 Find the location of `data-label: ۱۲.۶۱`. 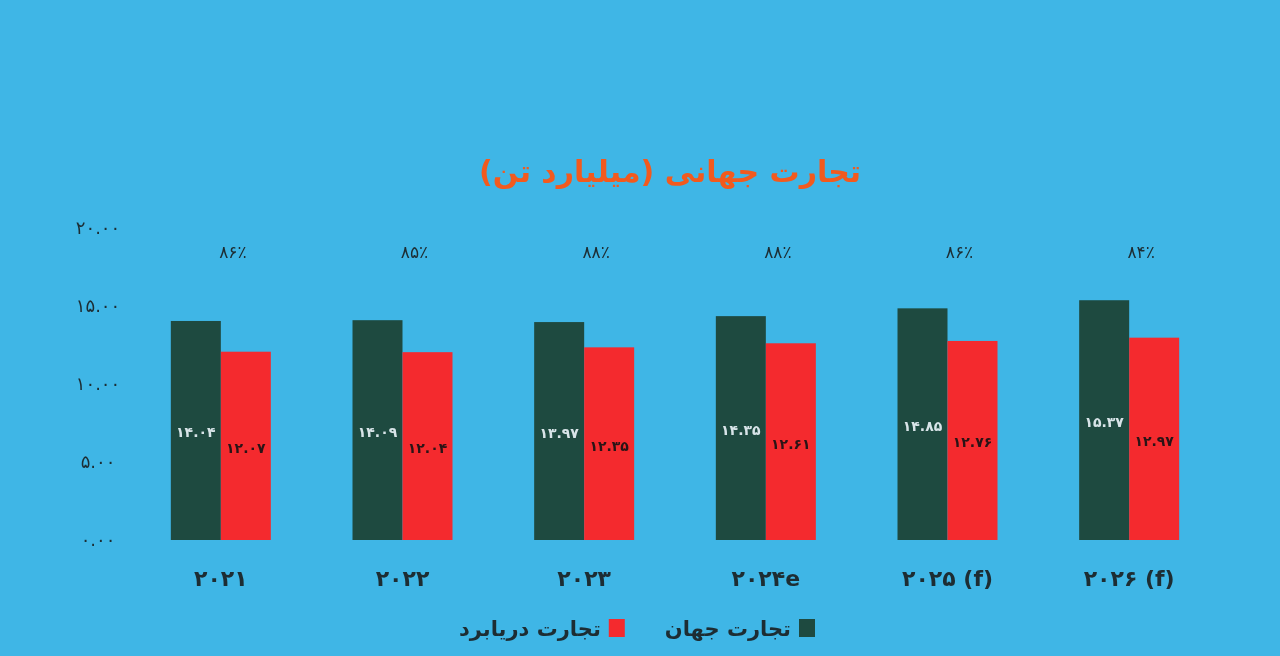

data-label: ۱۲.۶۱ is located at coordinates (791, 443).